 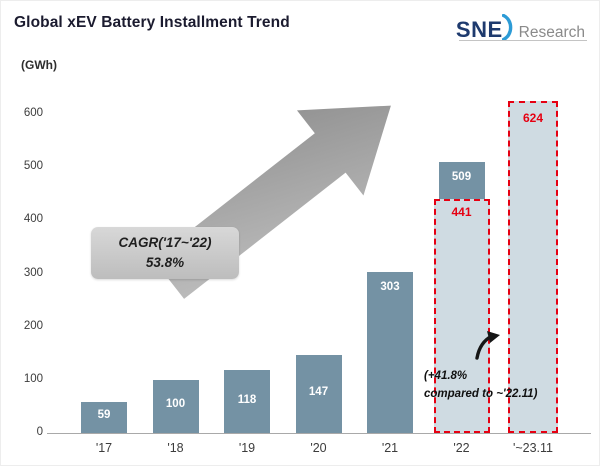 What do you see at coordinates (446, 376) in the screenshot?
I see `growth-note-line1: (+41.8%` at bounding box center [446, 376].